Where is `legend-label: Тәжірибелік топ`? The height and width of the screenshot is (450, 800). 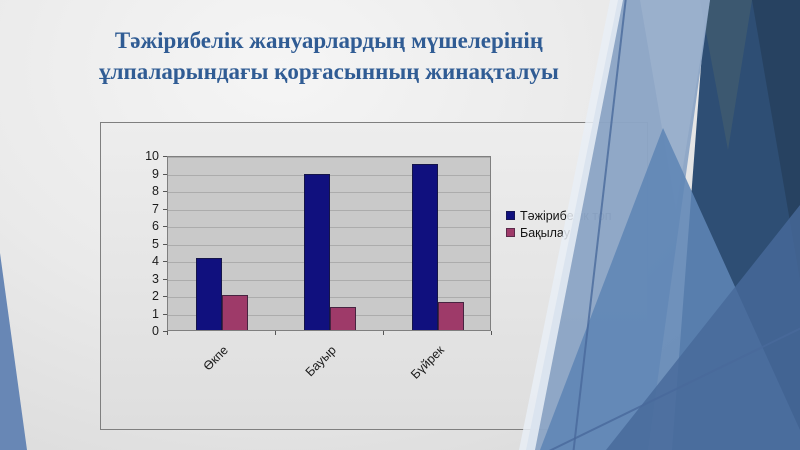 legend-label: Тәжірибелік топ is located at coordinates (566, 215).